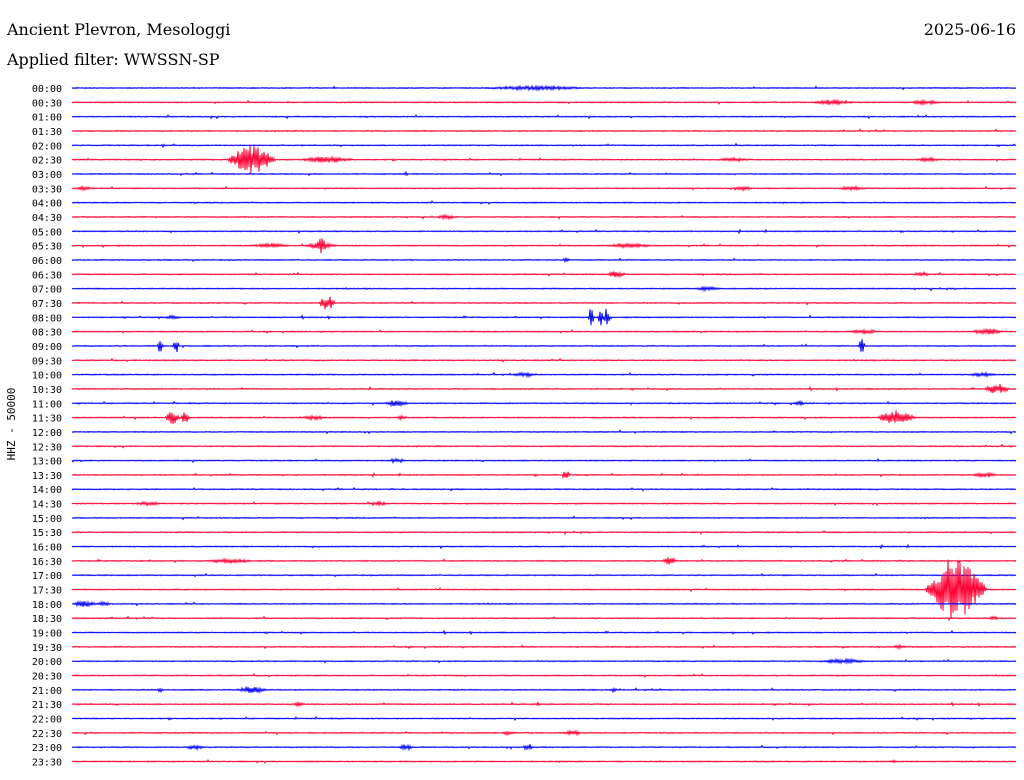 This screenshot has width=1024, height=780. What do you see at coordinates (47, 89) in the screenshot?
I see `row-time-label: 00:00` at bounding box center [47, 89].